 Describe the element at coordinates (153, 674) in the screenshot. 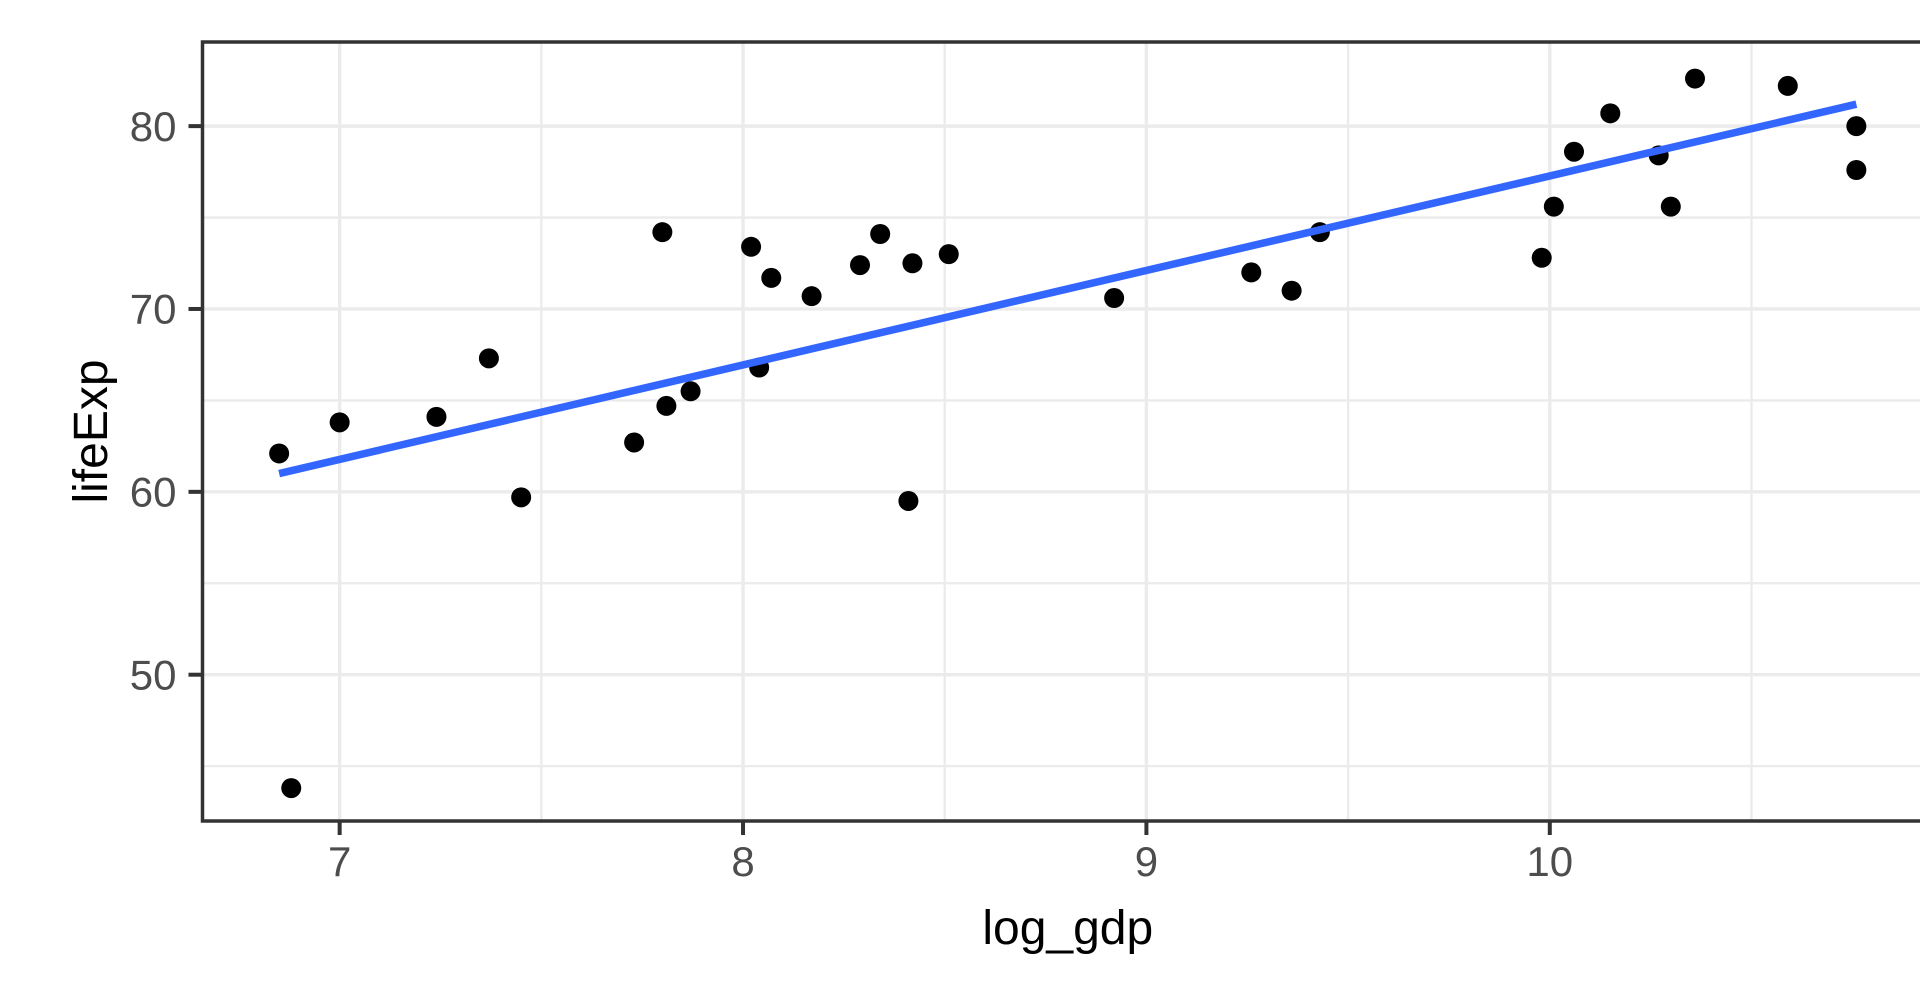

I see `y-tick-label: 50` at that location.